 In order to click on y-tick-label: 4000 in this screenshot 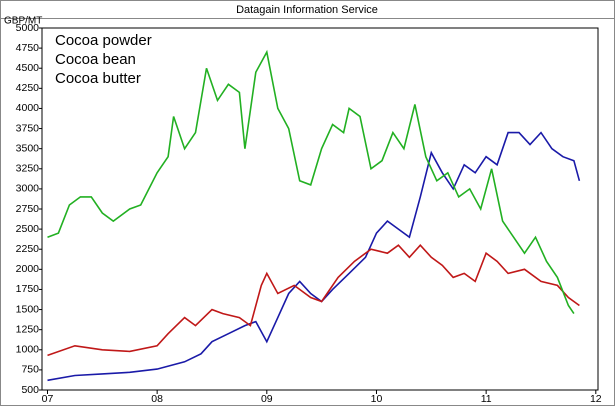, I will do `click(28, 108)`.